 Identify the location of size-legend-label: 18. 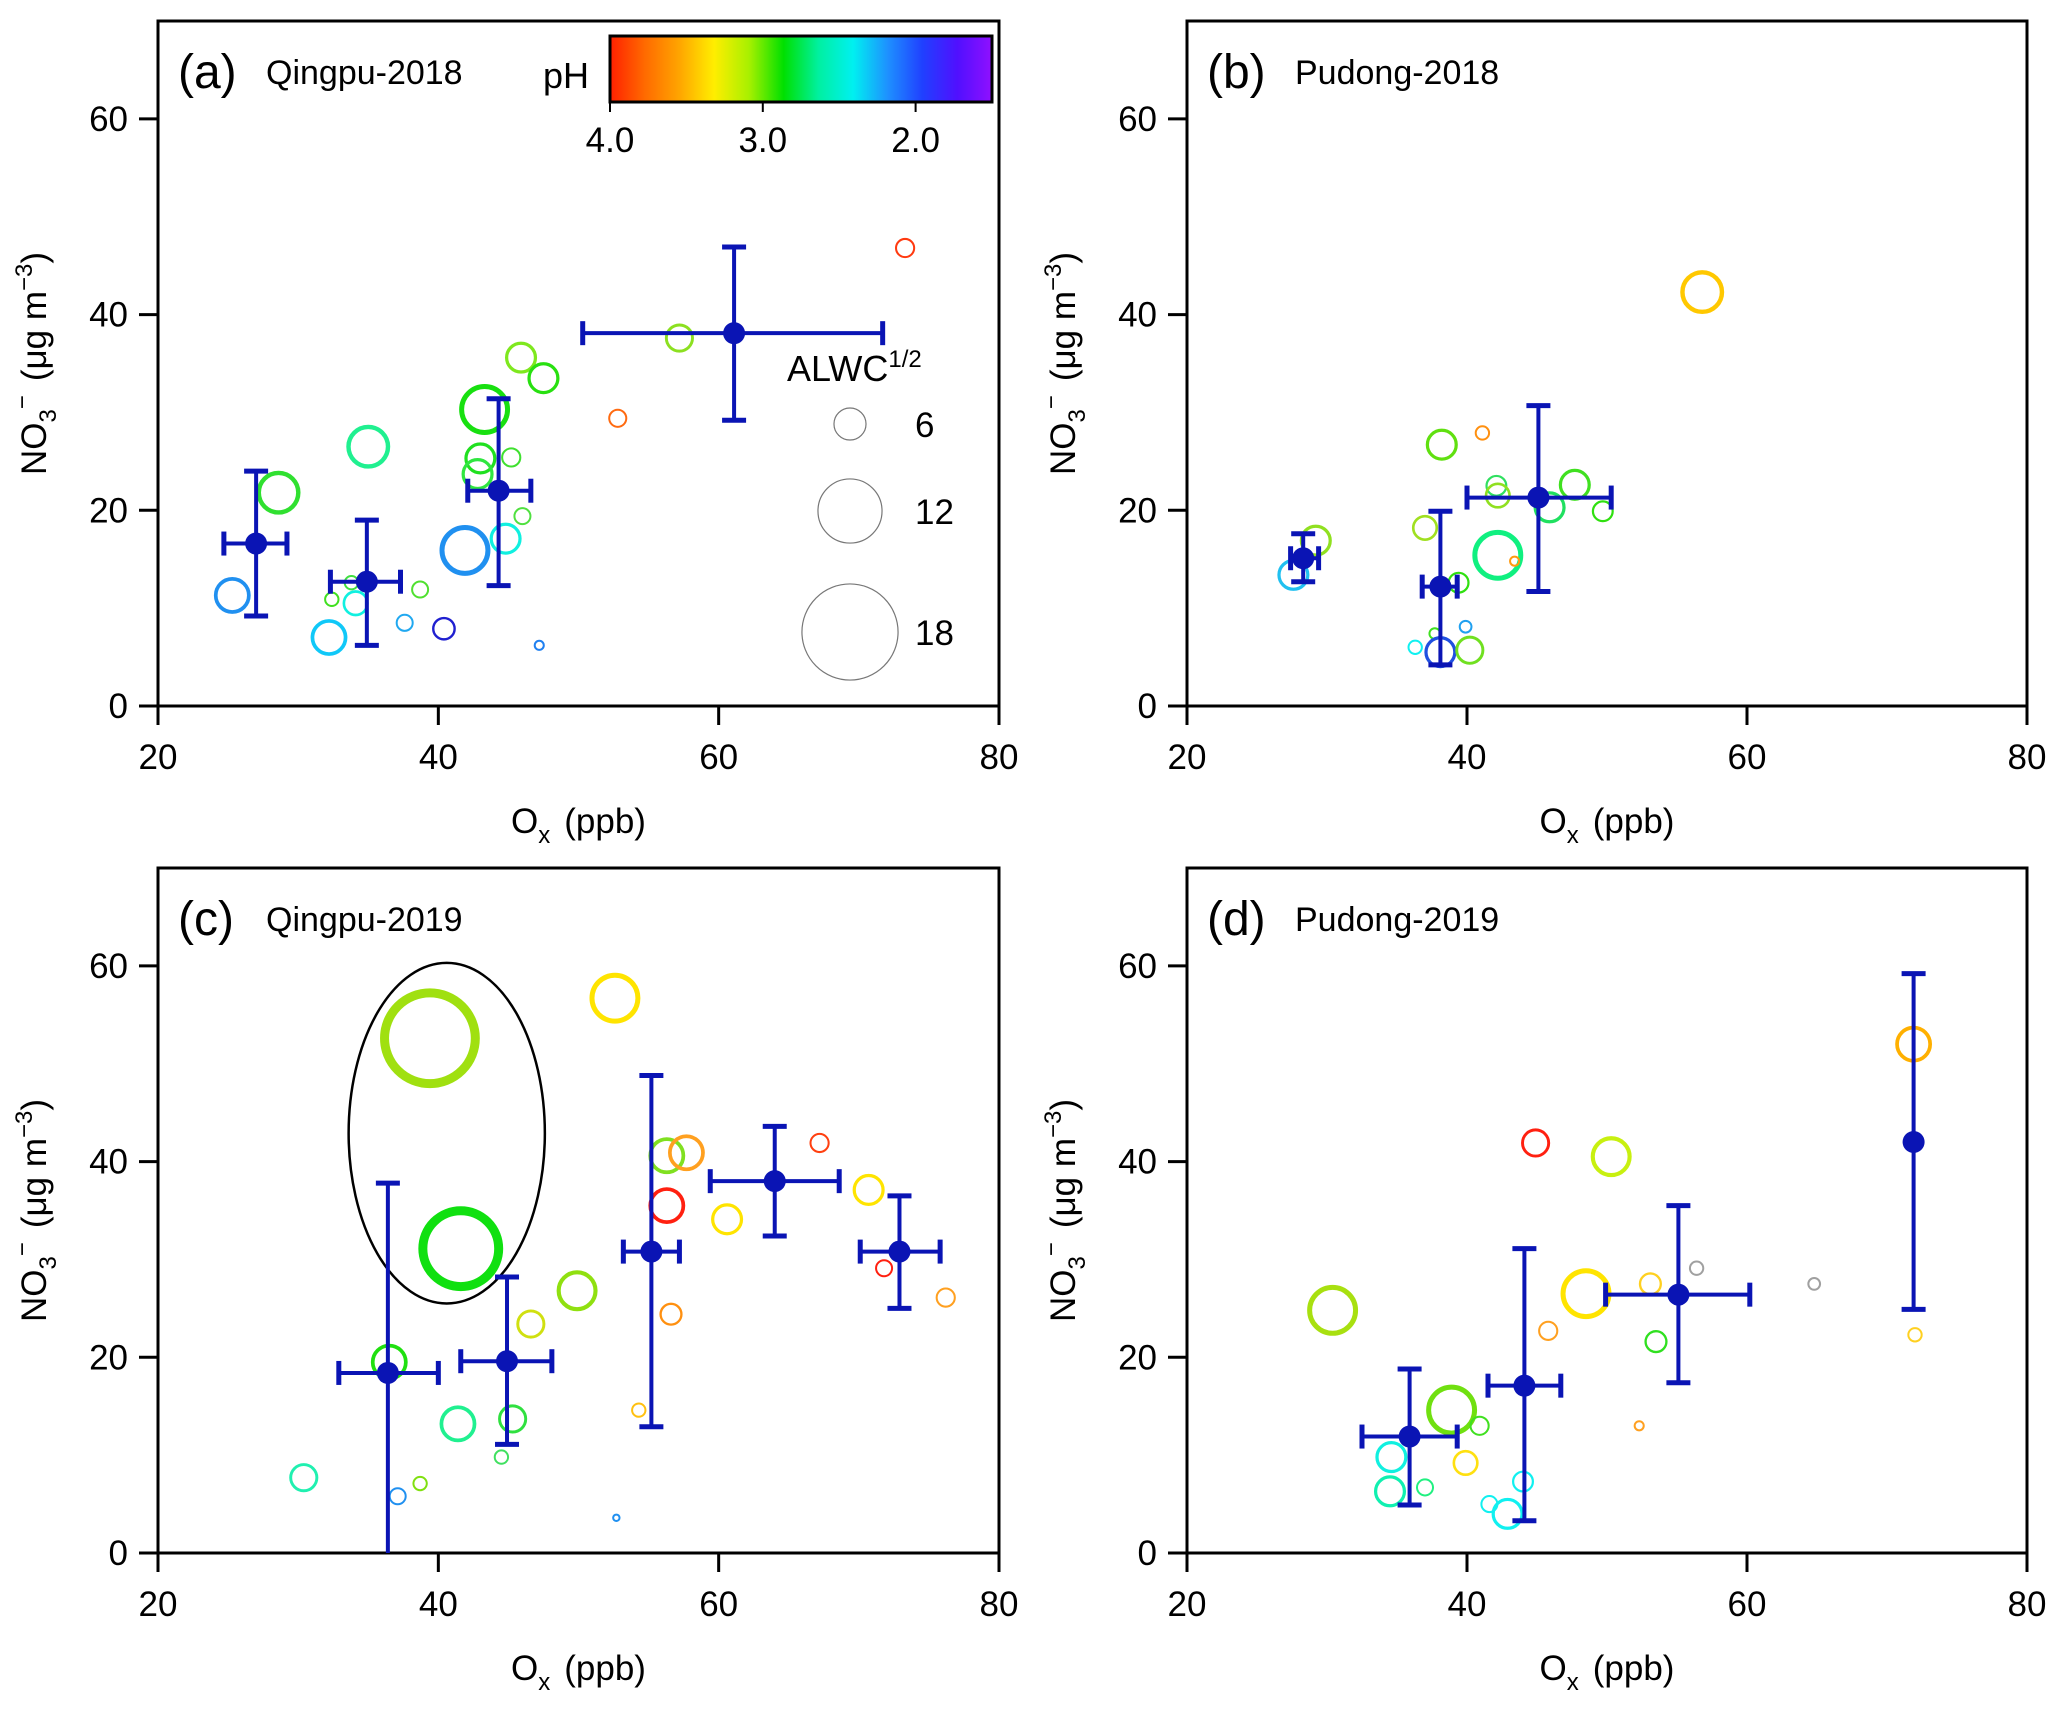
(934, 633).